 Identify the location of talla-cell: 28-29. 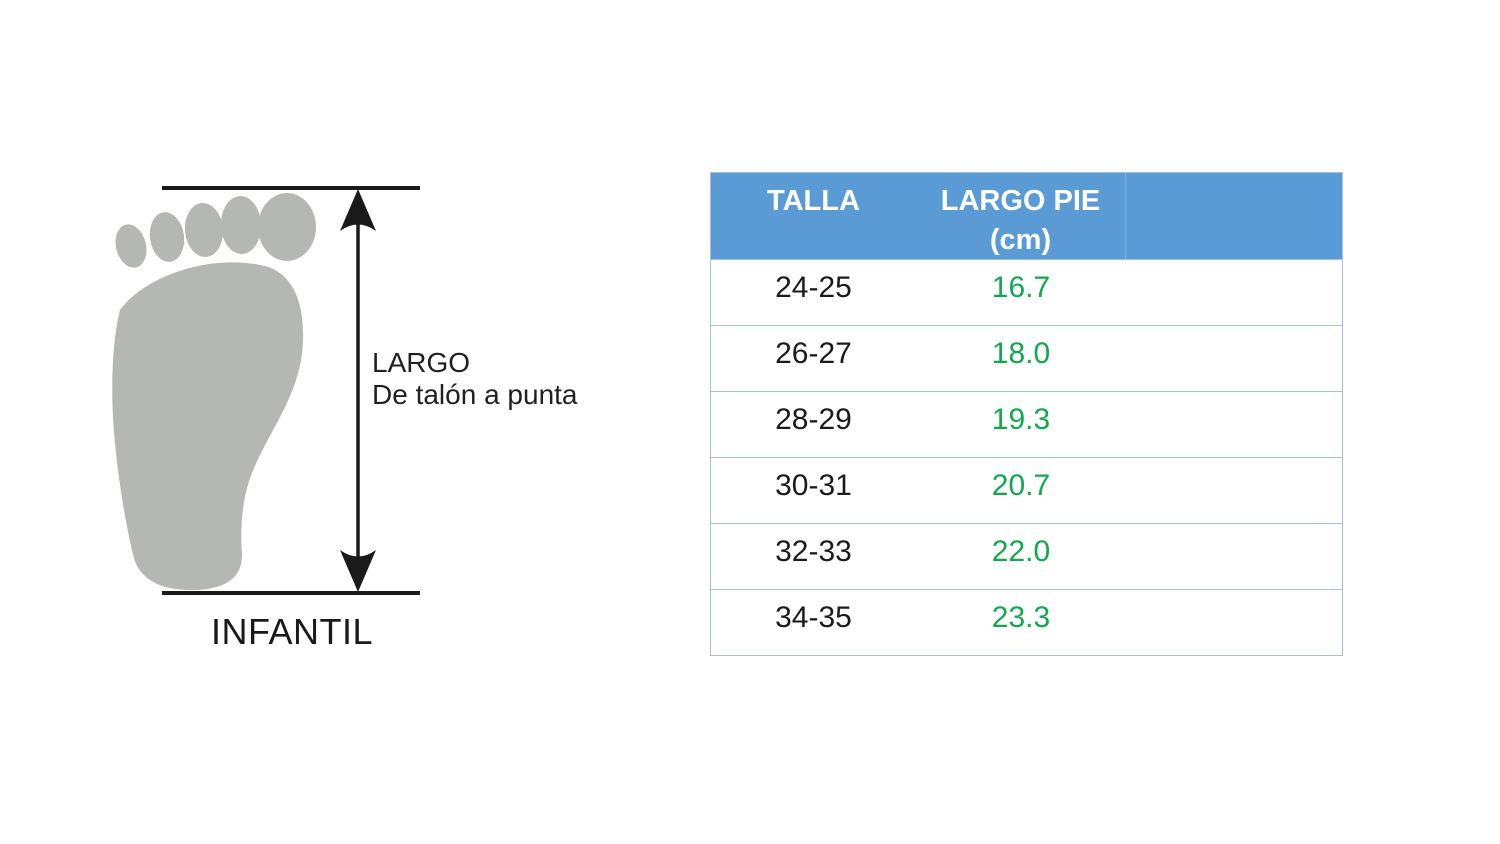
(813, 419).